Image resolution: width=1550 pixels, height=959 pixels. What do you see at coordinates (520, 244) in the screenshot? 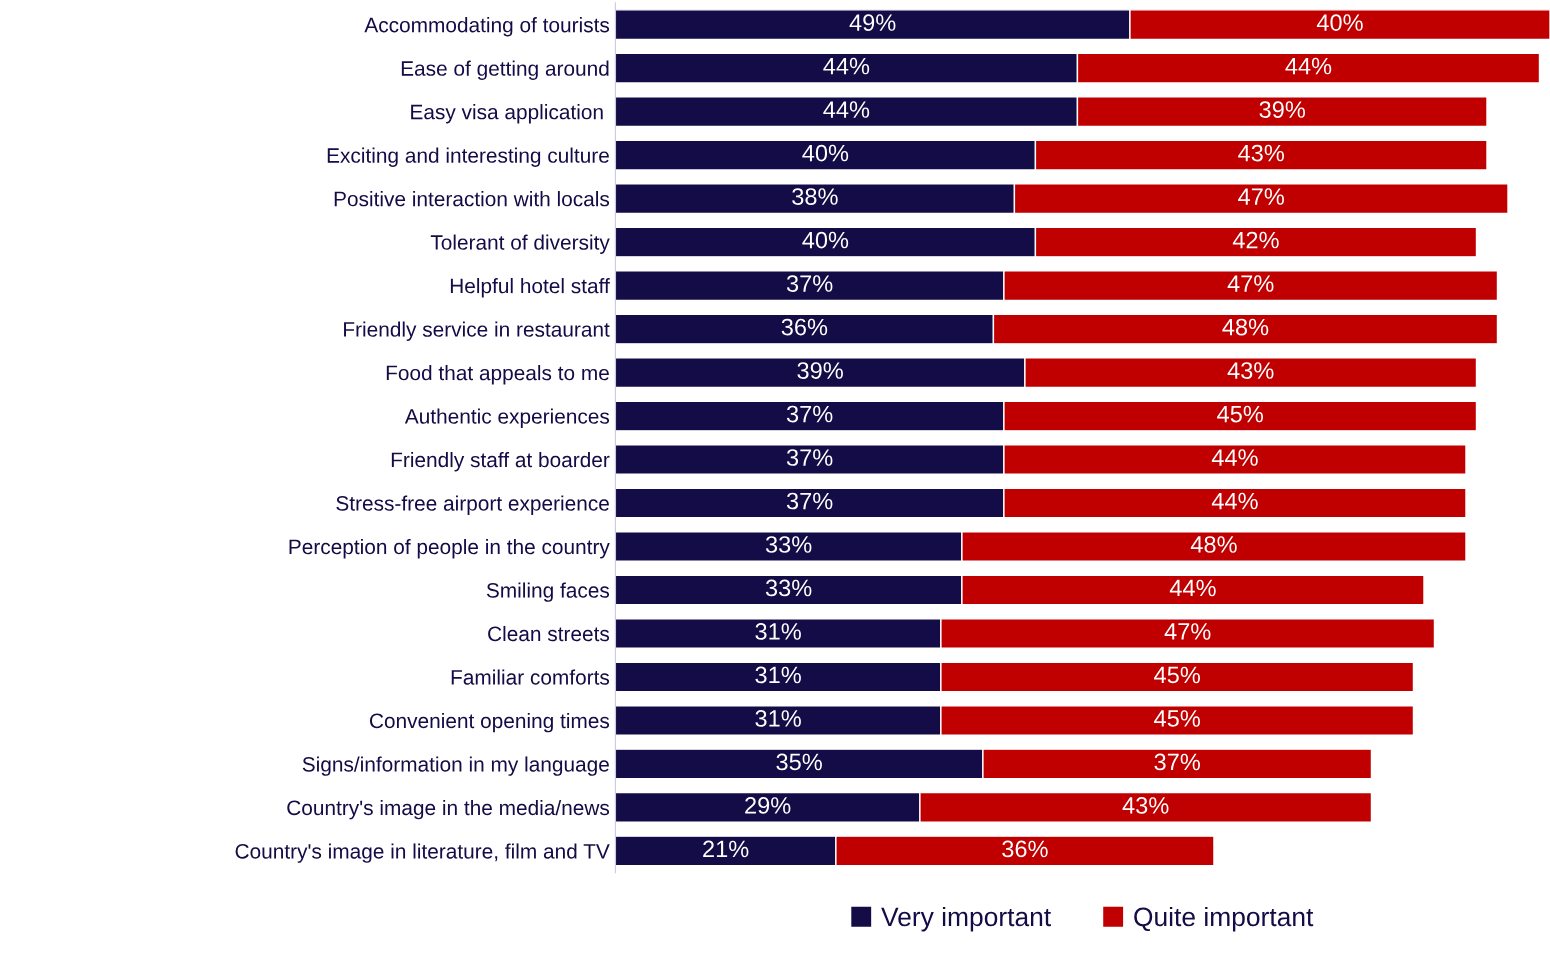
I see `y-tick-label: Tolerant of diversity` at bounding box center [520, 244].